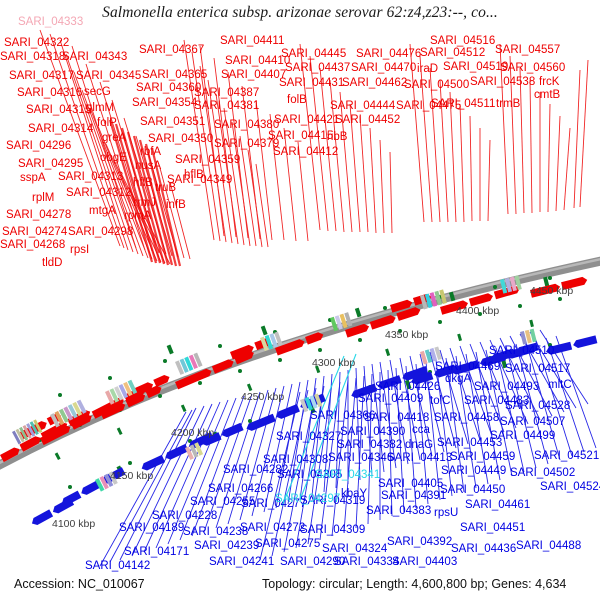 The width and height of the screenshot is (600, 600). What do you see at coordinates (310, 475) in the screenshot?
I see `gene-label-reverse: SARI_04305` at bounding box center [310, 475].